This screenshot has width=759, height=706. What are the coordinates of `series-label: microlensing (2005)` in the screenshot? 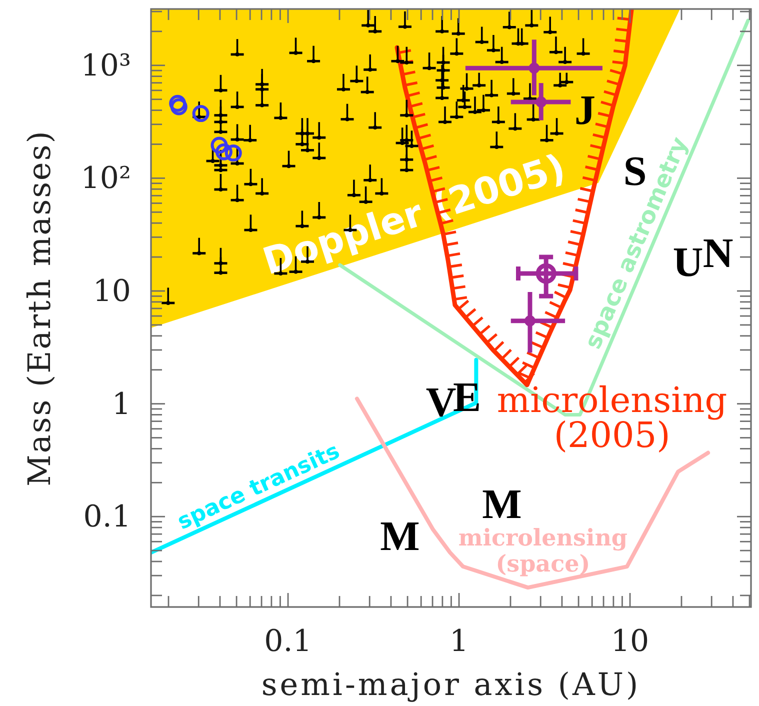 It's located at (612, 418).